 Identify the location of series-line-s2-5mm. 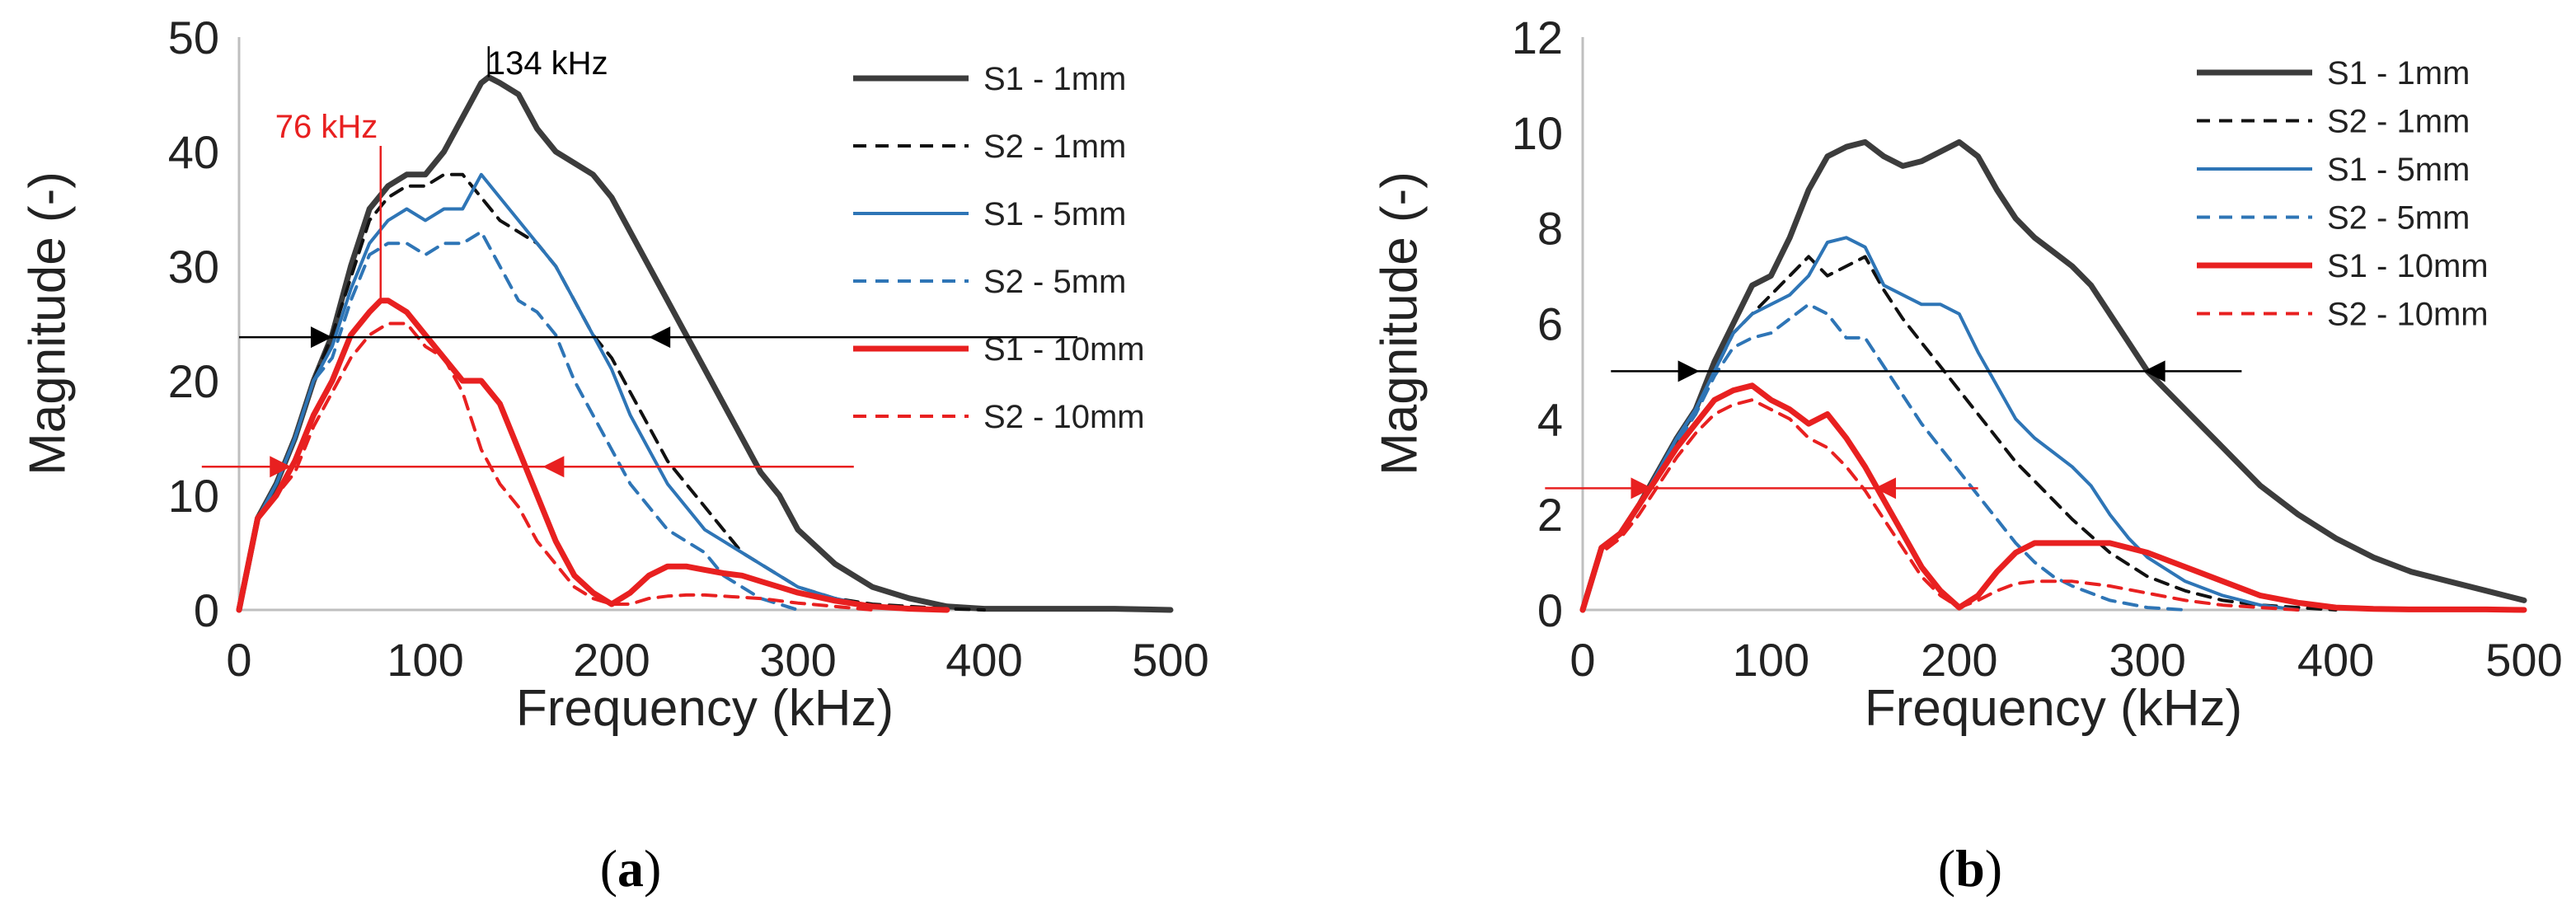
(519, 421).